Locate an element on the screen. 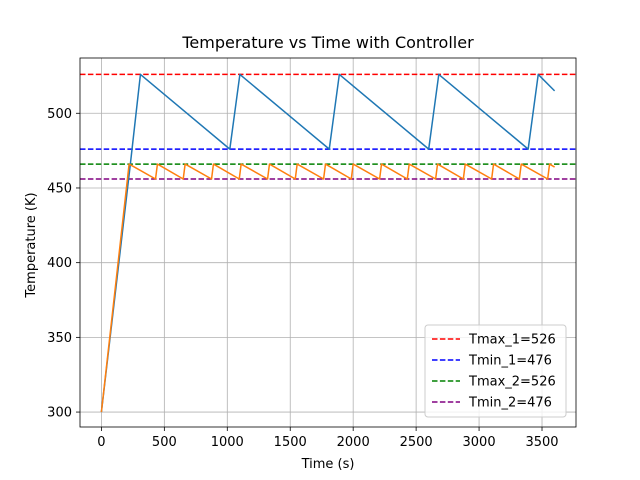 The height and width of the screenshot is (480, 640). legend-label: Tmin_2=476 is located at coordinates (510, 403).